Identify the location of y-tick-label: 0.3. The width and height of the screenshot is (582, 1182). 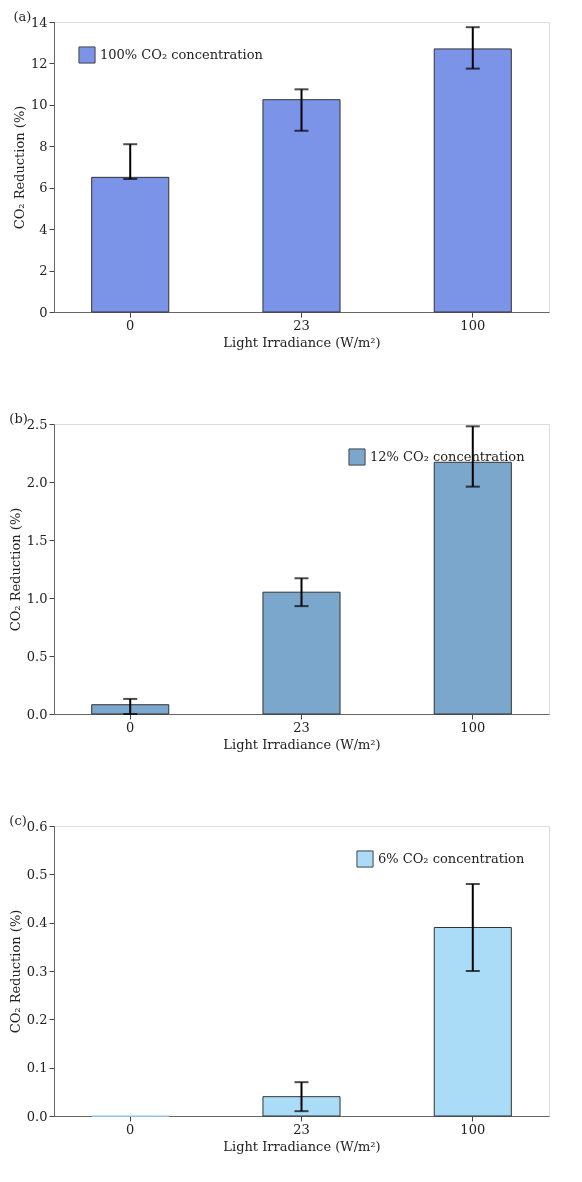
(37, 971).